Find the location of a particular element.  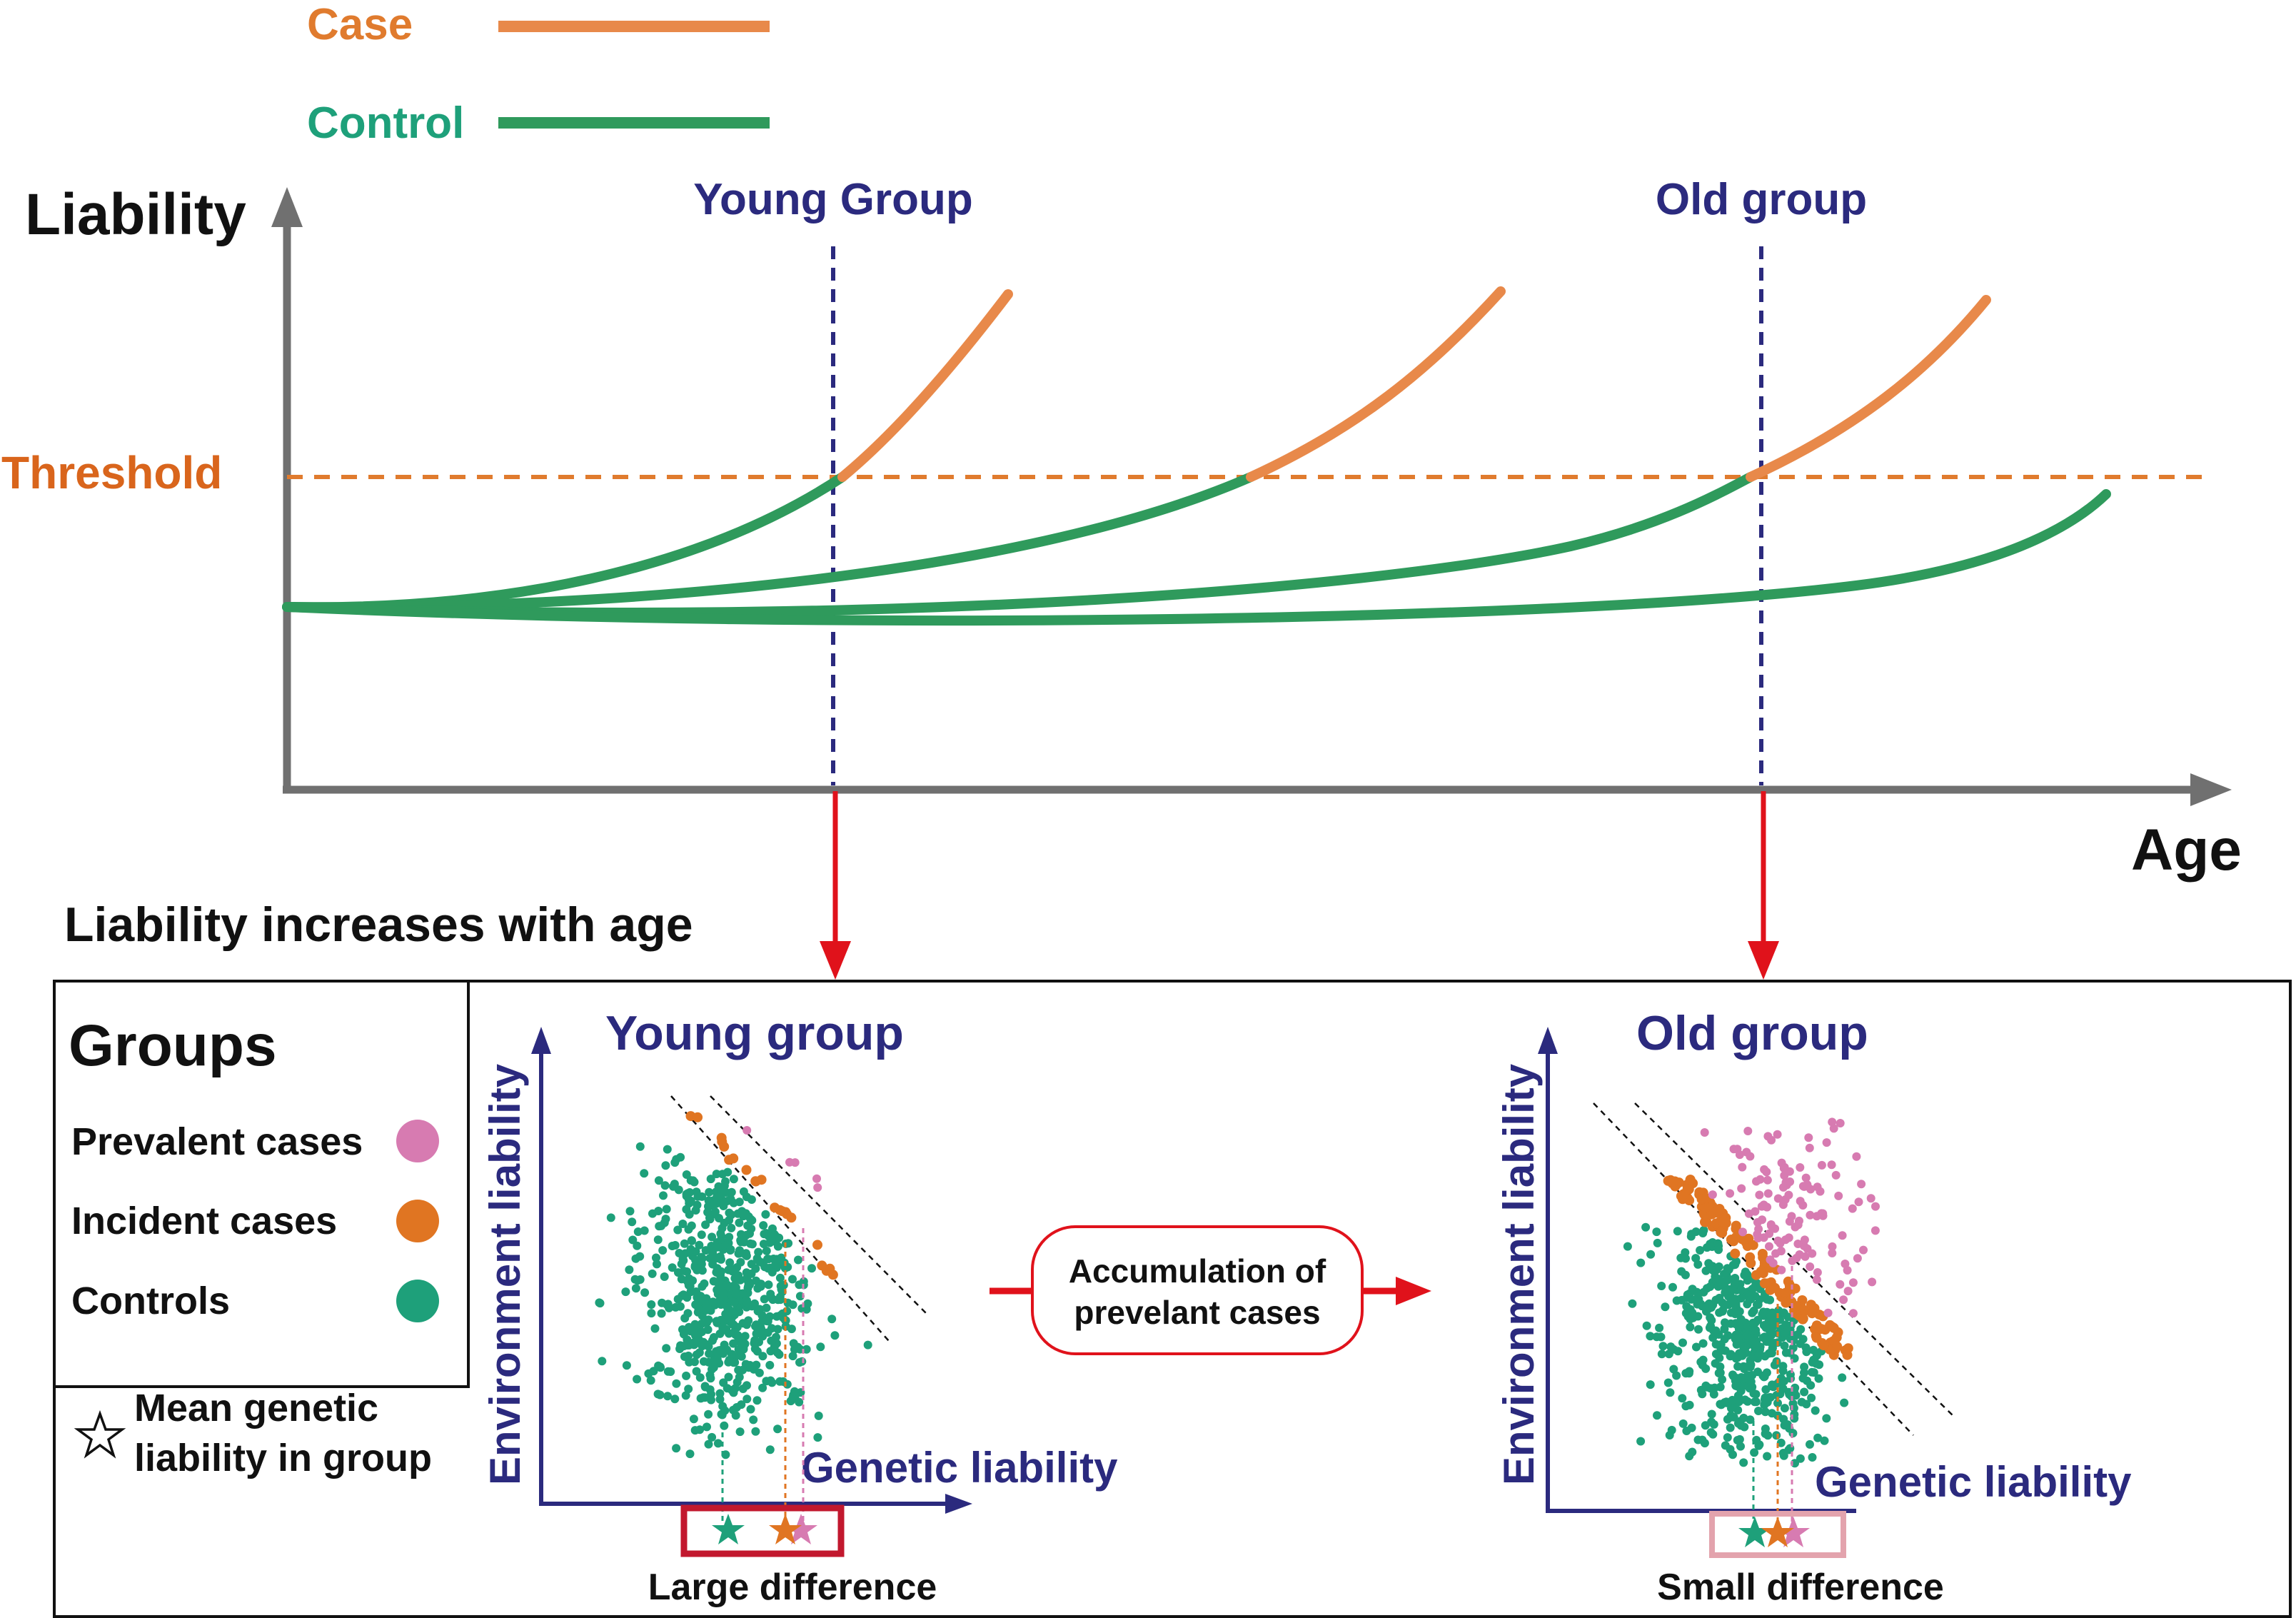

young-incident-mean-star is located at coordinates (786, 1529).